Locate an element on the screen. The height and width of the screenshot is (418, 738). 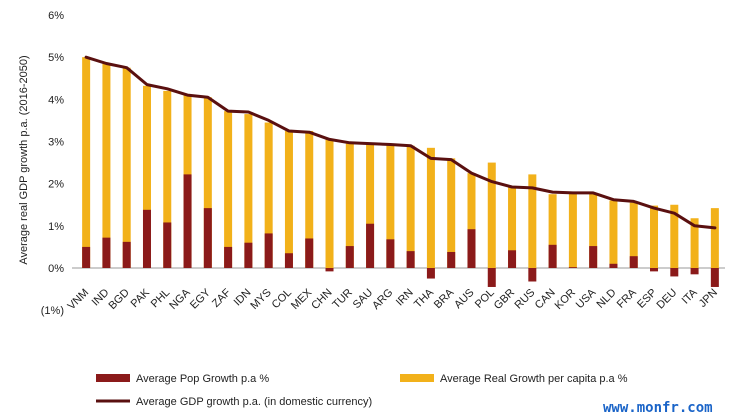
x-tick-label-usa: USA is located at coordinates (586, 298).